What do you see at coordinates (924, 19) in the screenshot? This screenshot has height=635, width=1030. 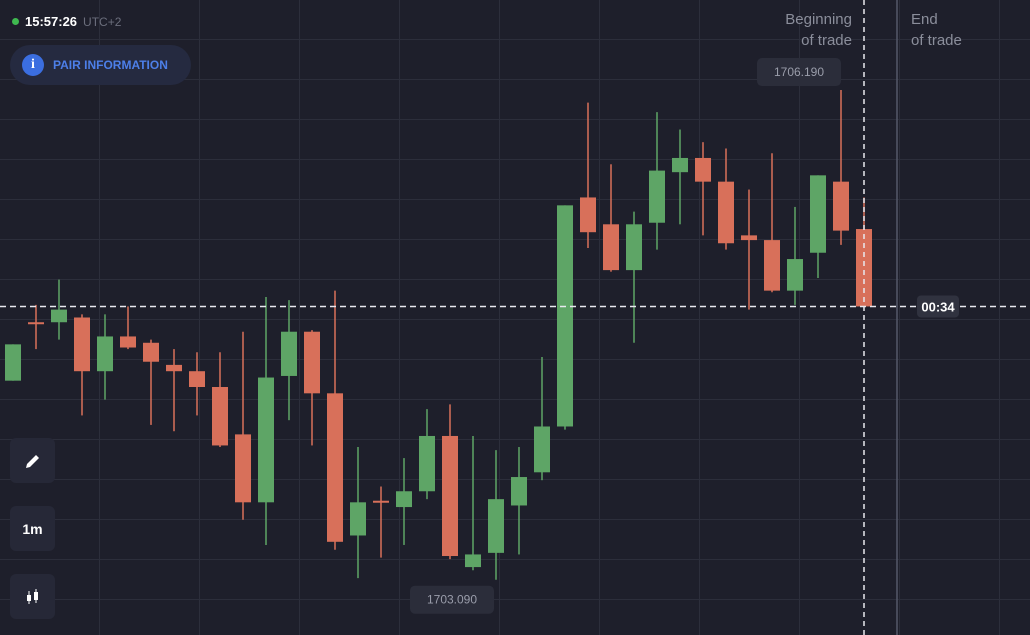 I see `end-label: End` at bounding box center [924, 19].